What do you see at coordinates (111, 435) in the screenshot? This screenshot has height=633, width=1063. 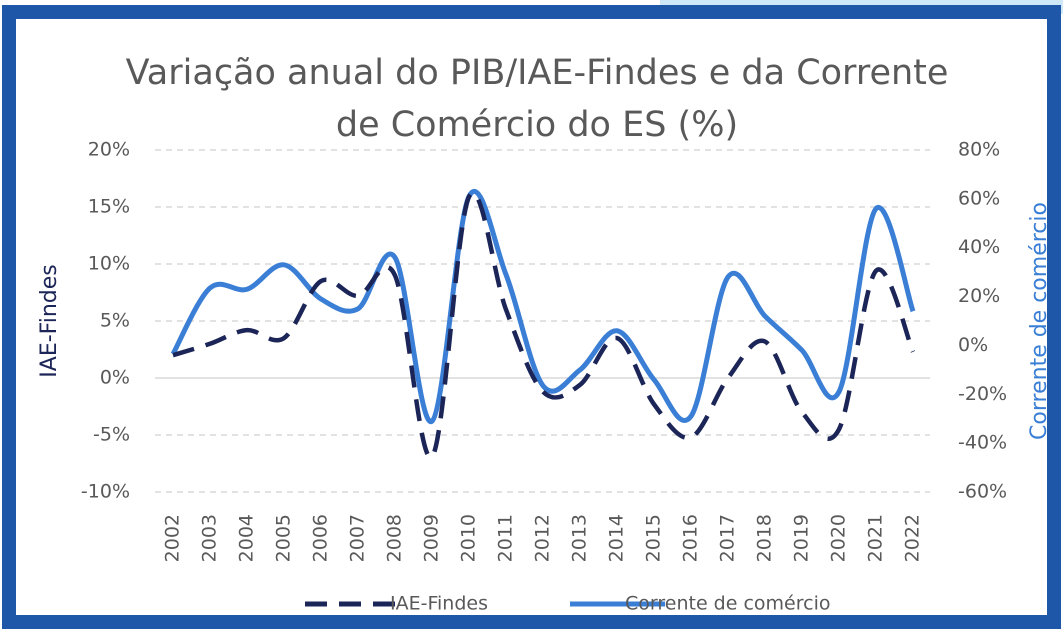 I see `y-tick-label: -5%` at bounding box center [111, 435].